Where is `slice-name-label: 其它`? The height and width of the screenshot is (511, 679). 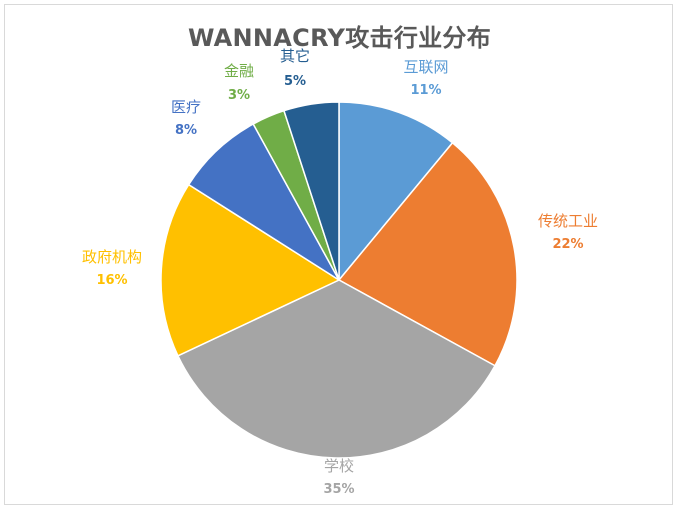
slice-name-label: 其它 is located at coordinates (295, 56).